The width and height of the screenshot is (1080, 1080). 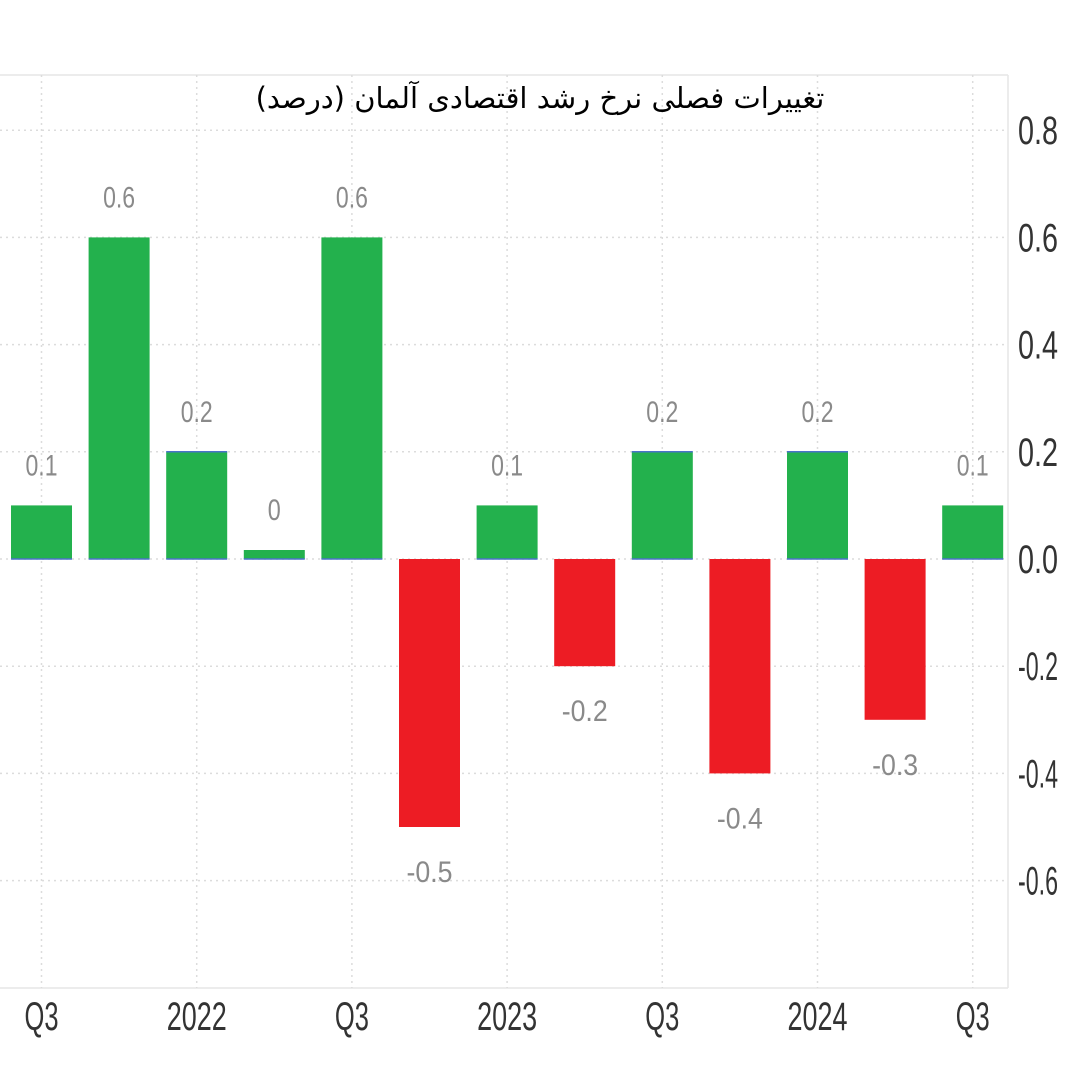 What do you see at coordinates (740, 818) in the screenshot?
I see `data-label: -0.4` at bounding box center [740, 818].